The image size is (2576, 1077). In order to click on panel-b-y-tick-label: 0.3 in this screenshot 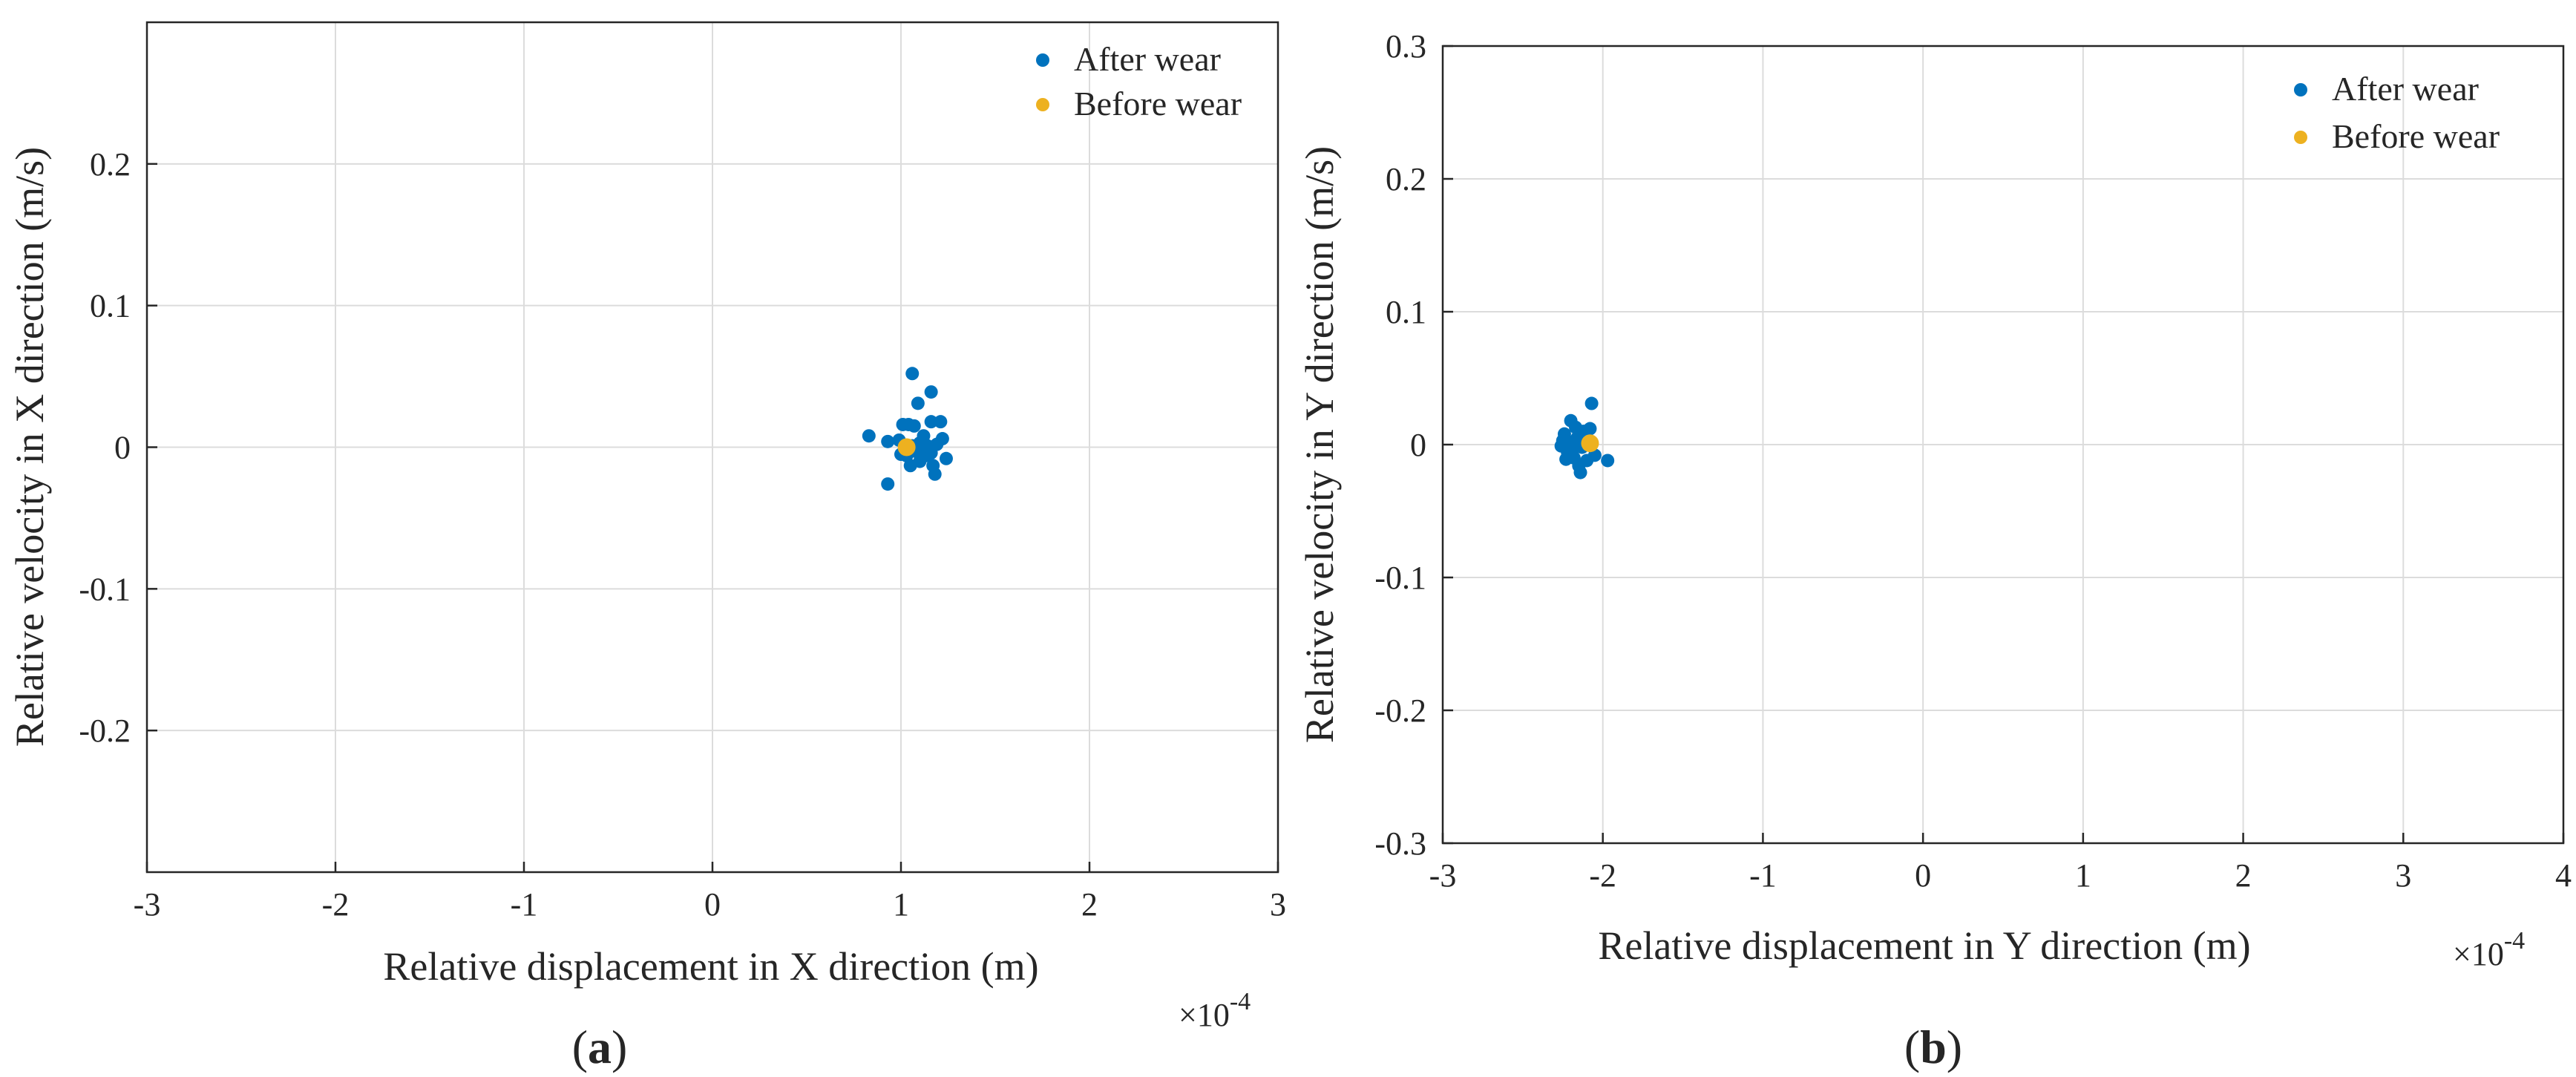, I will do `click(1406, 46)`.